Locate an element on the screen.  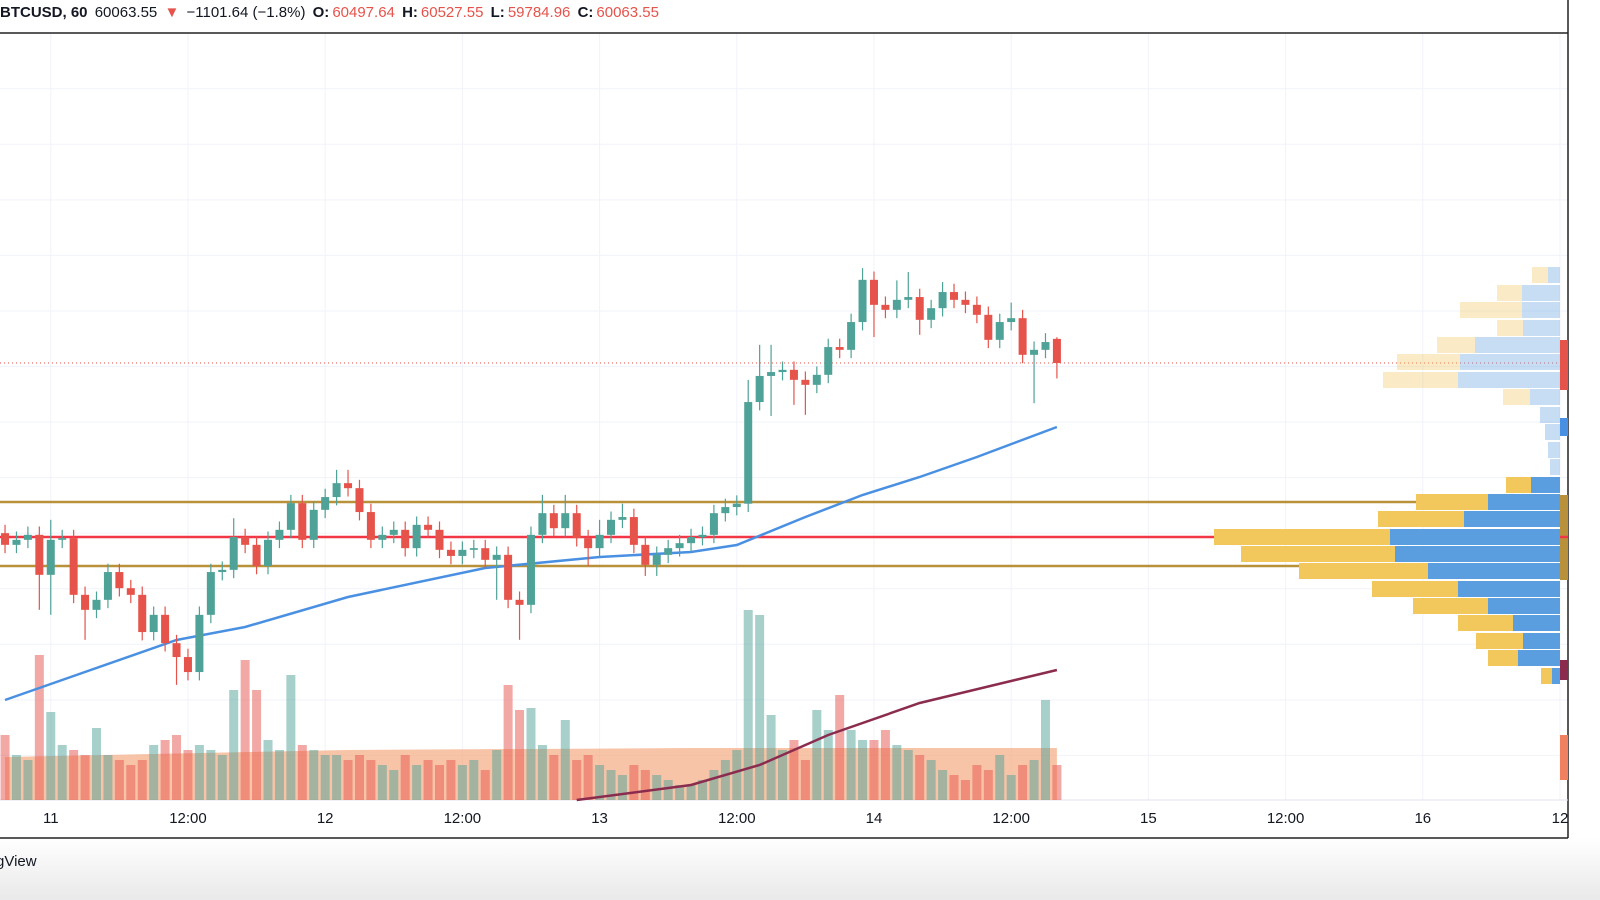
close-label: C: is located at coordinates (585, 12).